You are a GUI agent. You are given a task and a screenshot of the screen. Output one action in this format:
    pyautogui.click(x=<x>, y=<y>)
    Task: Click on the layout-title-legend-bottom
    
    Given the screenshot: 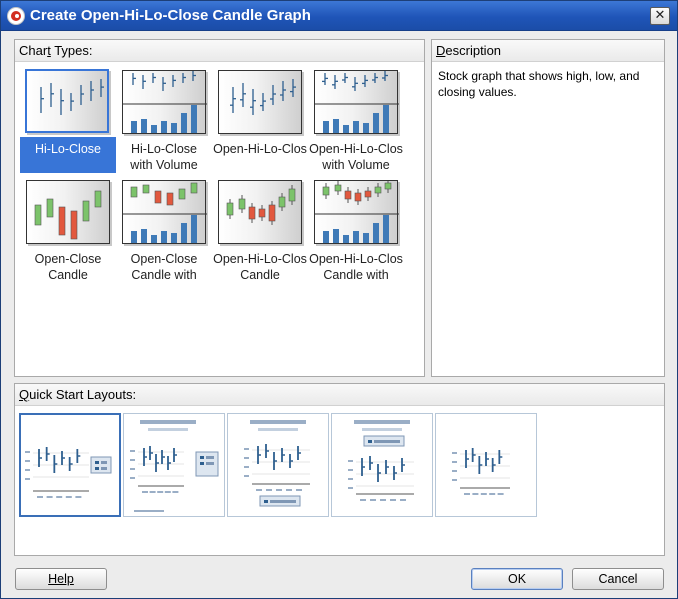 What is the action you would take?
    pyautogui.click(x=278, y=465)
    